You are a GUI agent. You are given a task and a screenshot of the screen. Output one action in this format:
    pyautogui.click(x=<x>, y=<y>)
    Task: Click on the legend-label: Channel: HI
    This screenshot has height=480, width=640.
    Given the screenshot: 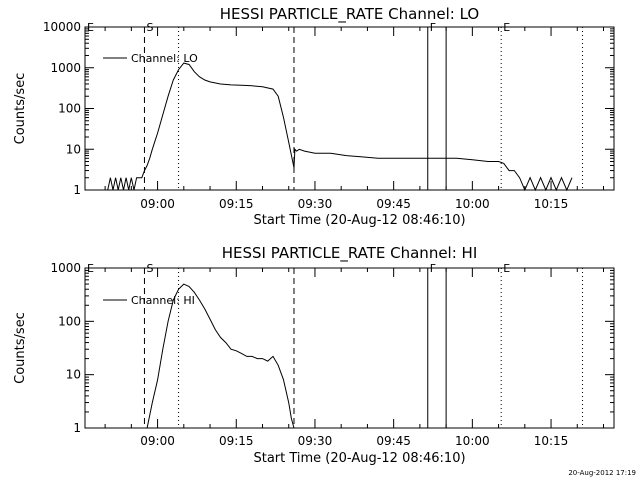 What is the action you would take?
    pyautogui.click(x=163, y=300)
    